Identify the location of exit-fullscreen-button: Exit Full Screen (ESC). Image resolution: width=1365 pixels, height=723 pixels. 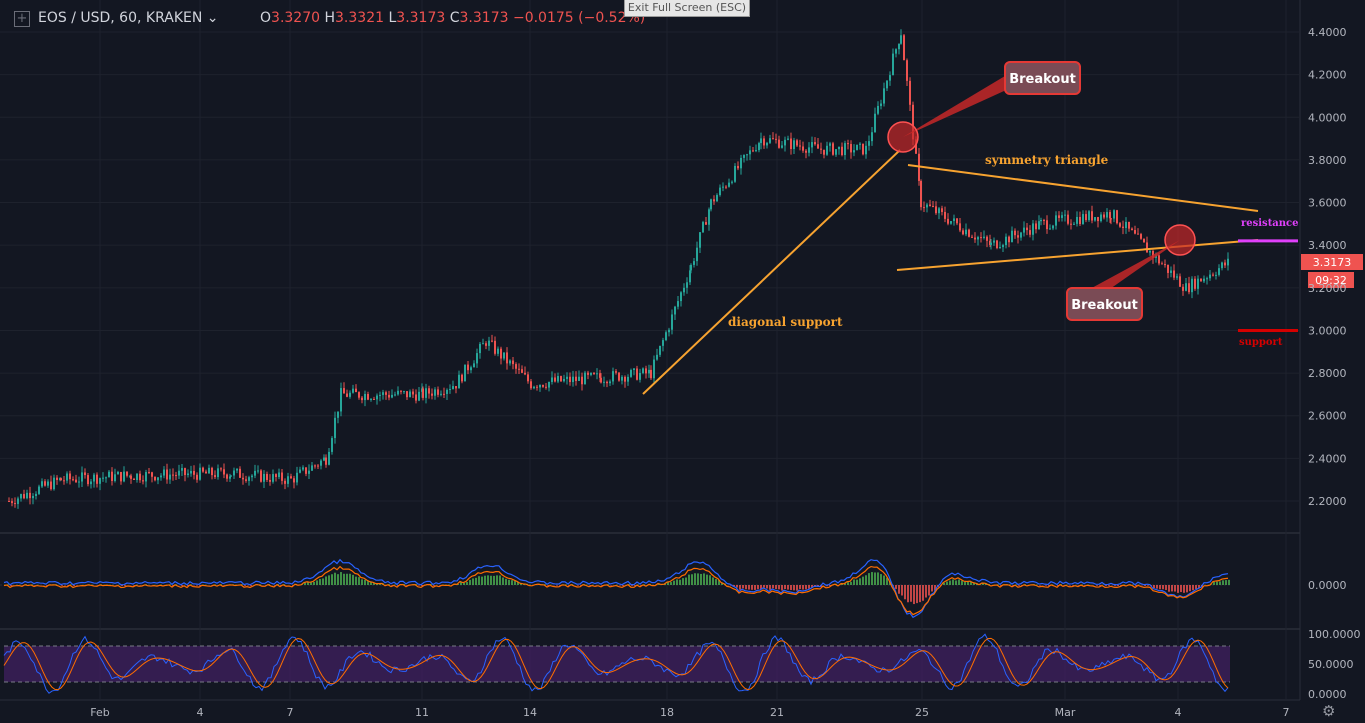
(687, 8).